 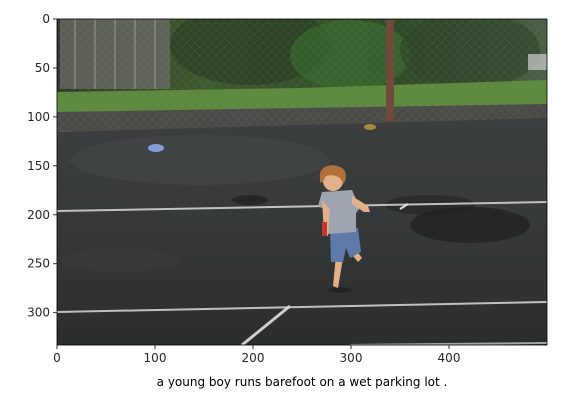 I want to click on court-line-lower, so click(x=302, y=307).